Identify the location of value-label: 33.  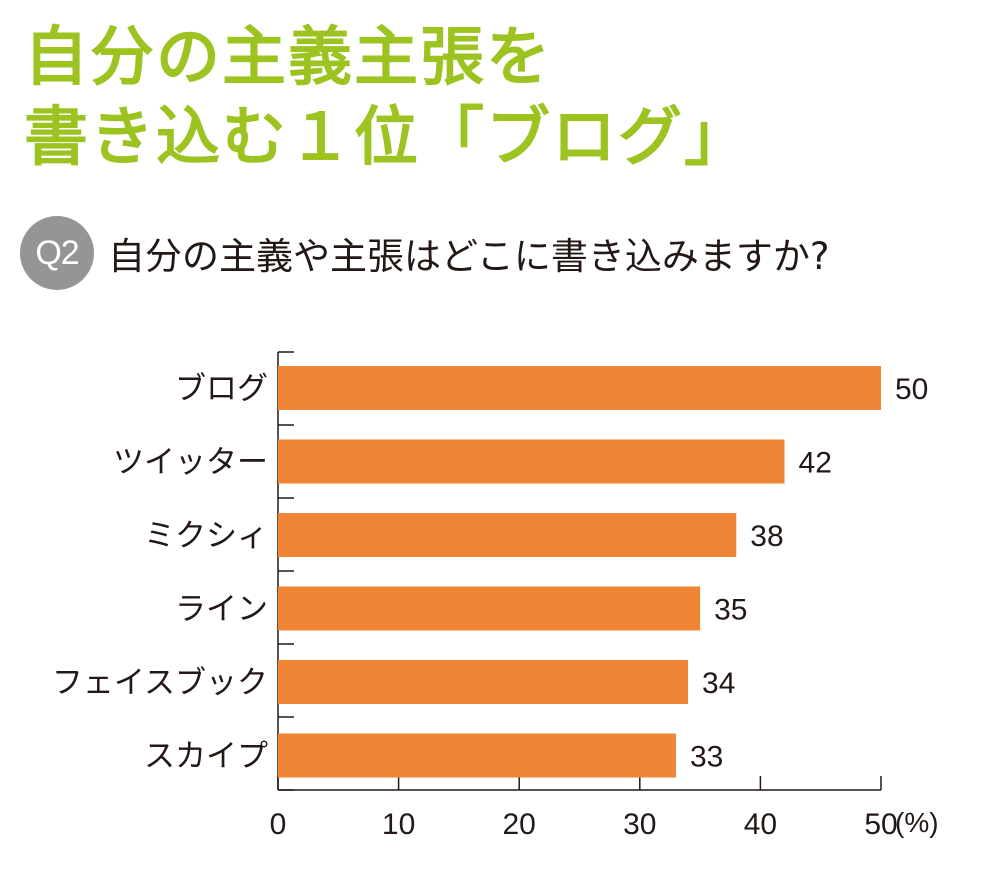
(706, 757).